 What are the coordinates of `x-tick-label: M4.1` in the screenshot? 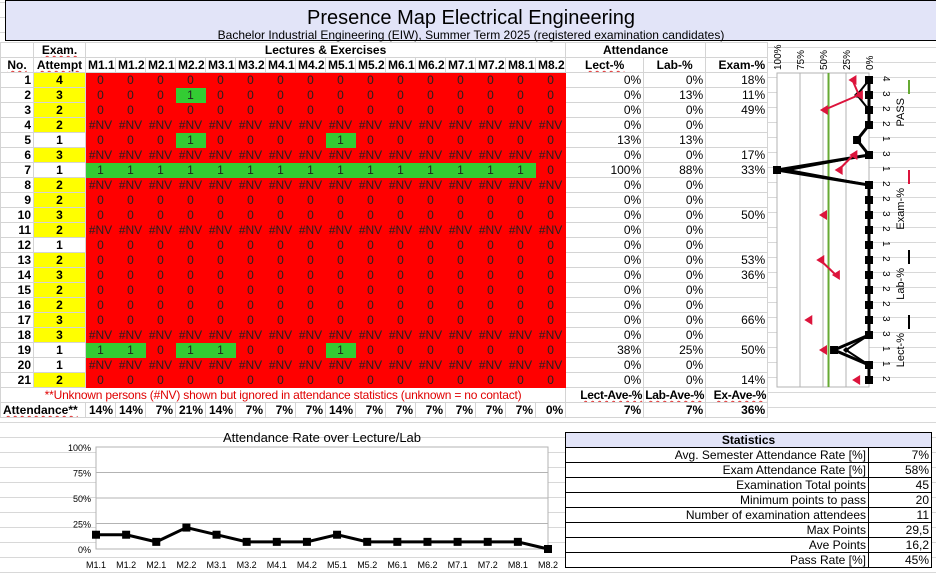 It's located at (277, 565).